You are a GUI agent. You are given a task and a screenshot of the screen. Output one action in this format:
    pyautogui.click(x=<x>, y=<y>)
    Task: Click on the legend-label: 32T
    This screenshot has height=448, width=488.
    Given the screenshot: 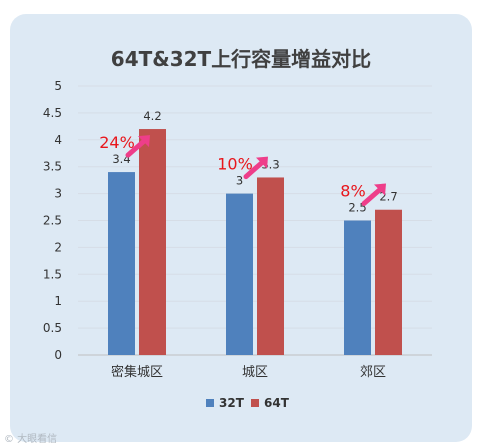 What is the action you would take?
    pyautogui.click(x=232, y=403)
    